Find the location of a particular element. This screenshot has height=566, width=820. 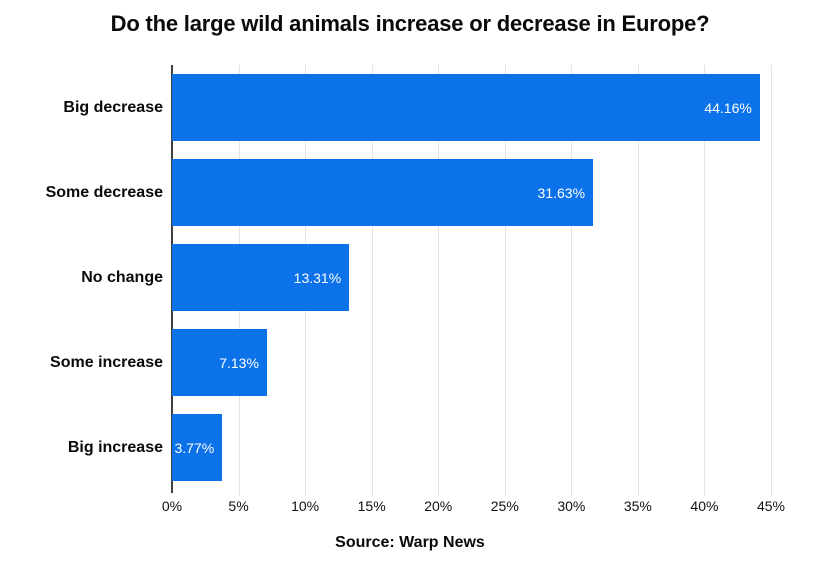

category-label: Some increase is located at coordinates (106, 362).